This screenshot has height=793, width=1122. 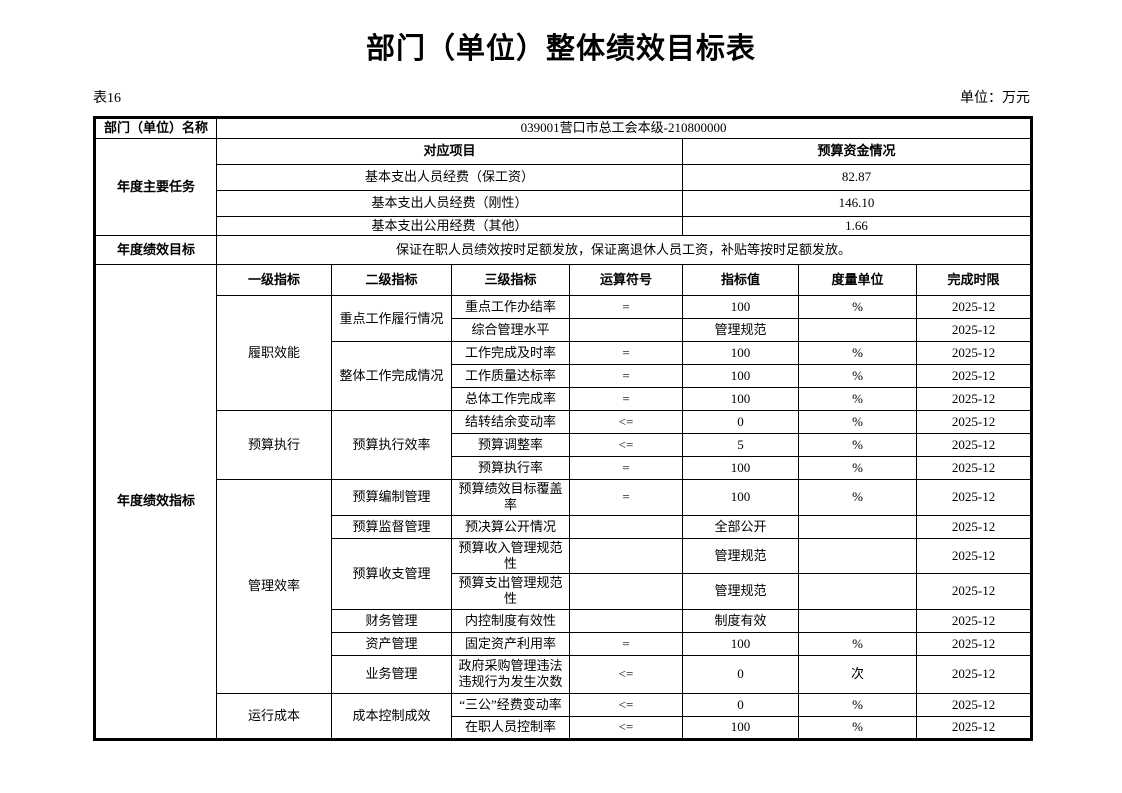 I want to click on meta-row: 表16 单位：万元, so click(x=561, y=97).